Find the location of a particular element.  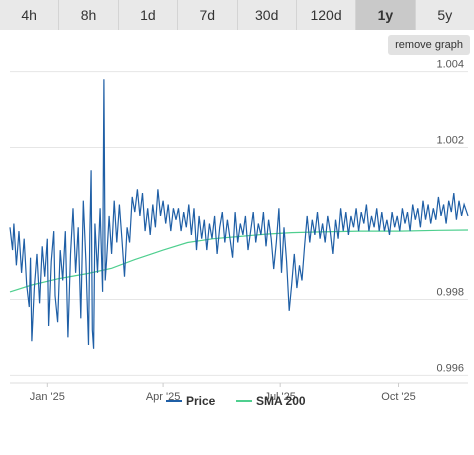

legend-item-price: Price is located at coordinates (191, 401).